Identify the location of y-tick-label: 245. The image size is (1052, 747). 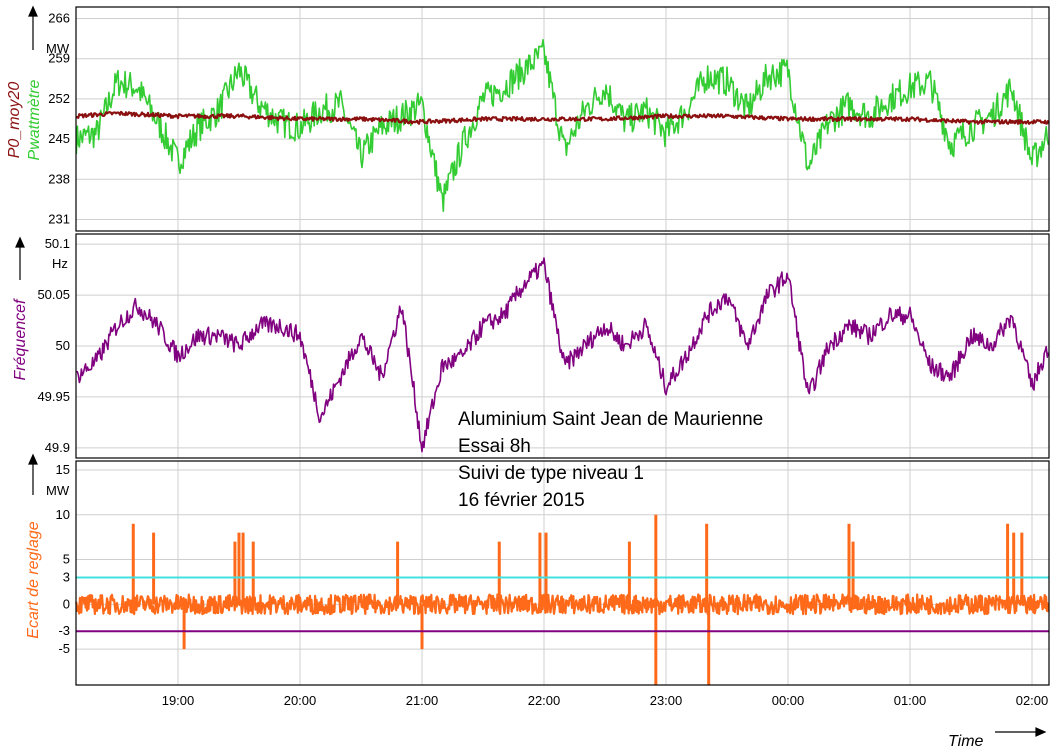
(59, 138).